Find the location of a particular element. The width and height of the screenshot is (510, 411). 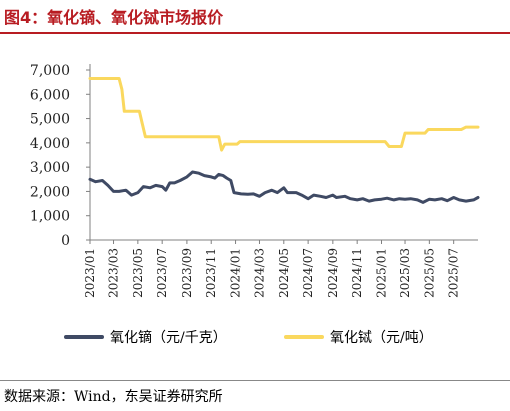

series-line-dysprosium is located at coordinates (284, 187).